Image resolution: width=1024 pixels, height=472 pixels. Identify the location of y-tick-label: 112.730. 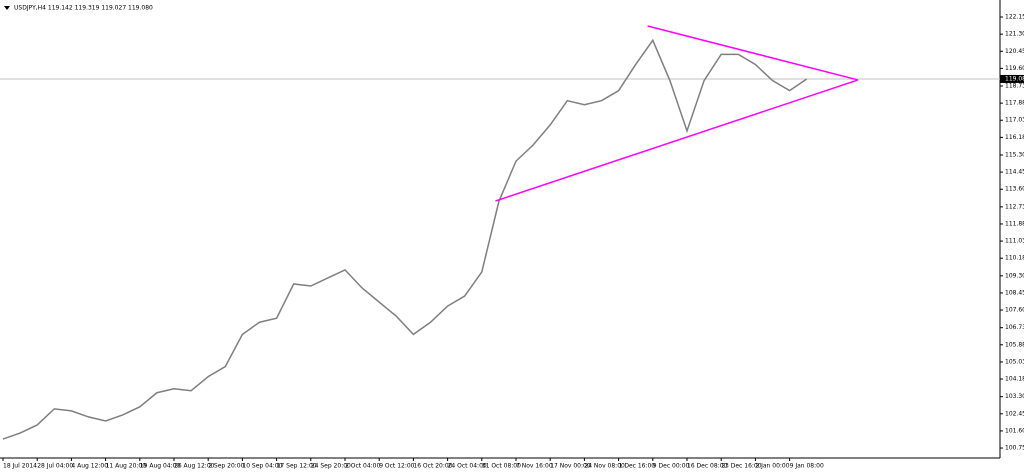
(1014, 206).